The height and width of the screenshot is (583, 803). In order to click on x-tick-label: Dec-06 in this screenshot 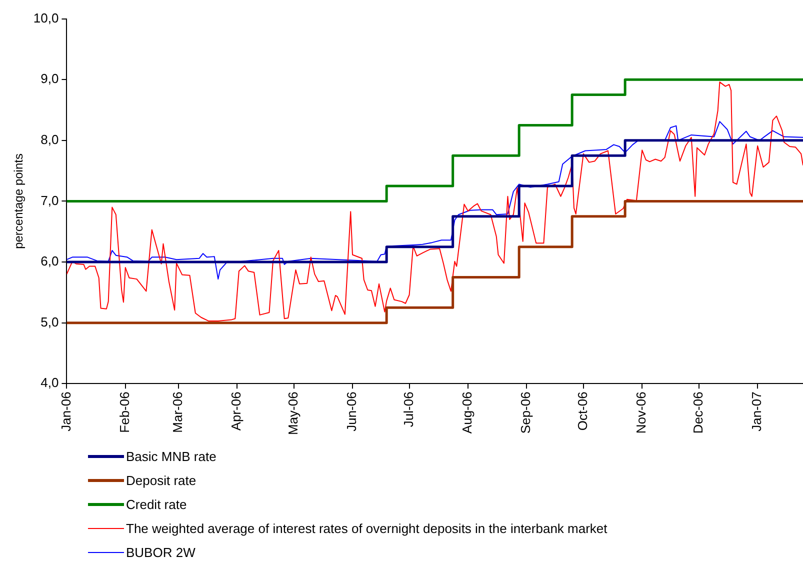, I will do `click(698, 413)`.